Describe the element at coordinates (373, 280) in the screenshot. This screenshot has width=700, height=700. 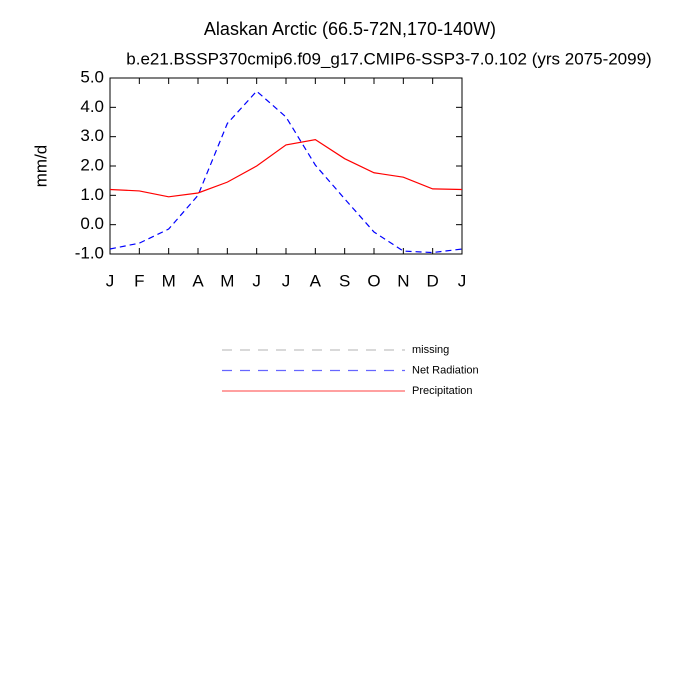
I see `x-tick-label: O` at that location.